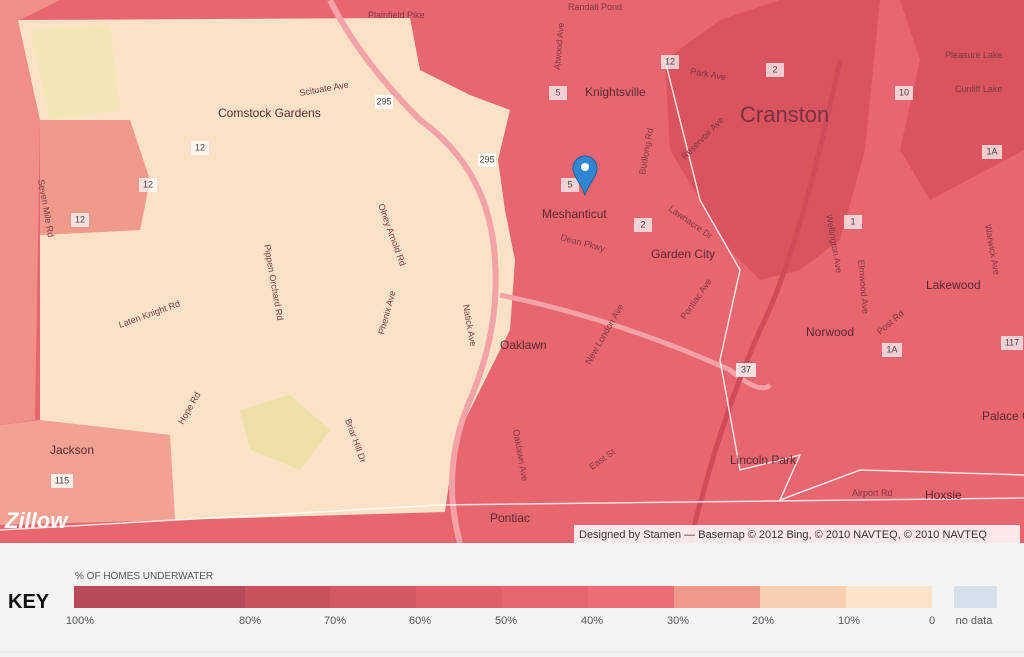 This screenshot has height=657, width=1024. Describe the element at coordinates (269, 113) in the screenshot. I see `place-label: Comstock Gardens` at that location.